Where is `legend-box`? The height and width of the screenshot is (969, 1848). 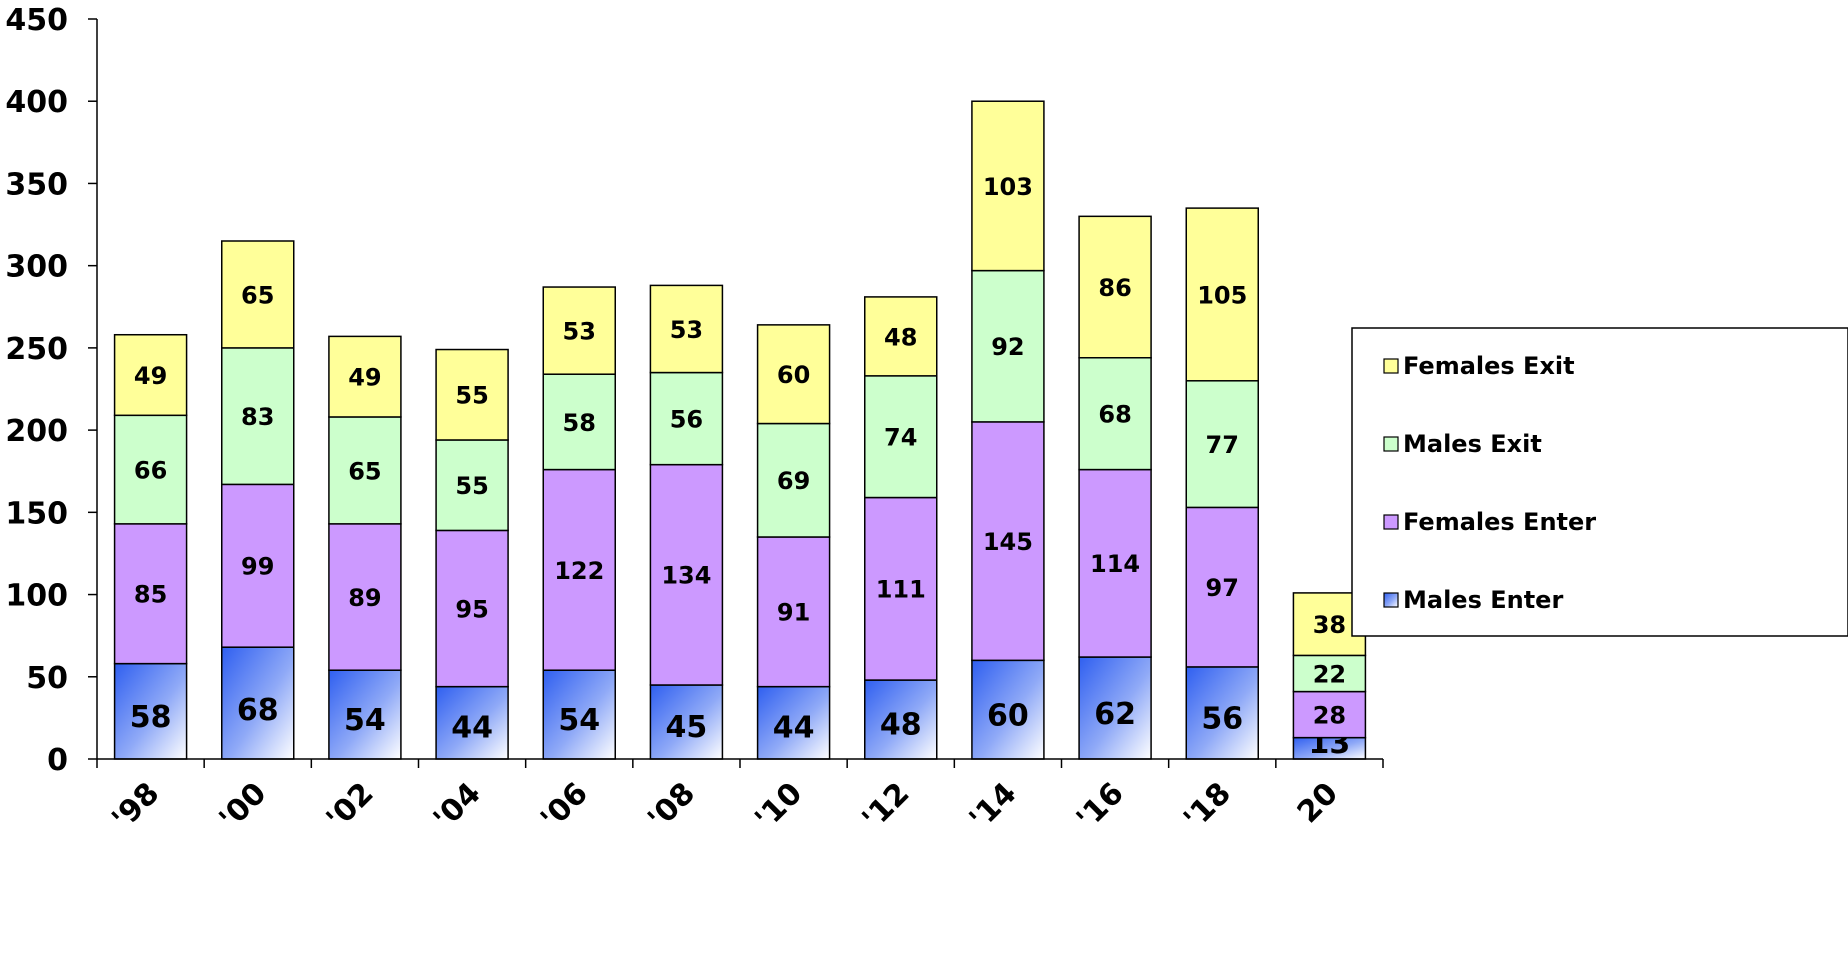
legend-box is located at coordinates (1599, 482).